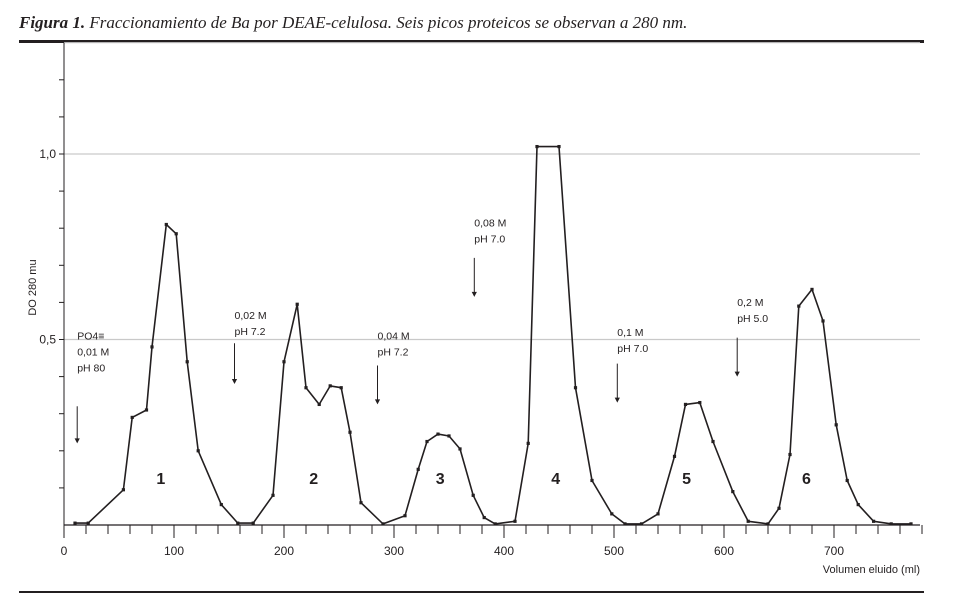 Image resolution: width=956 pixels, height=603 pixels. Describe the element at coordinates (488, 257) in the screenshot. I see `buffer-annotation: 0,08 M pH 7.0` at that location.